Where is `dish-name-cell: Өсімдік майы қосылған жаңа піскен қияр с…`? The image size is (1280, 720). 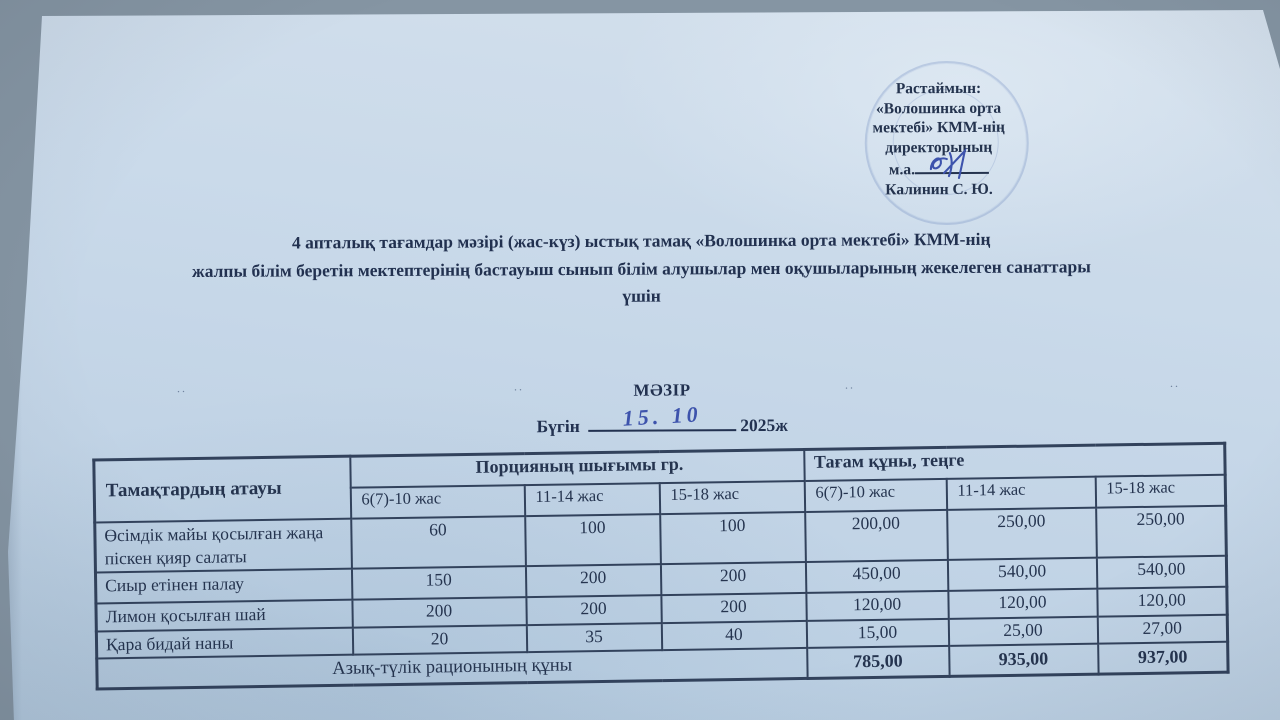 dish-name-cell: Өсімдік майы қосылған жаңа піскен қияр с… is located at coordinates (223, 545).